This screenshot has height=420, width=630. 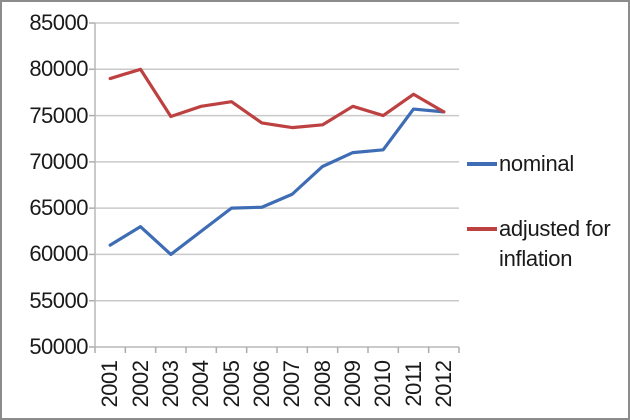 I want to click on series-line-adjusted-for-inflation, so click(x=277, y=98).